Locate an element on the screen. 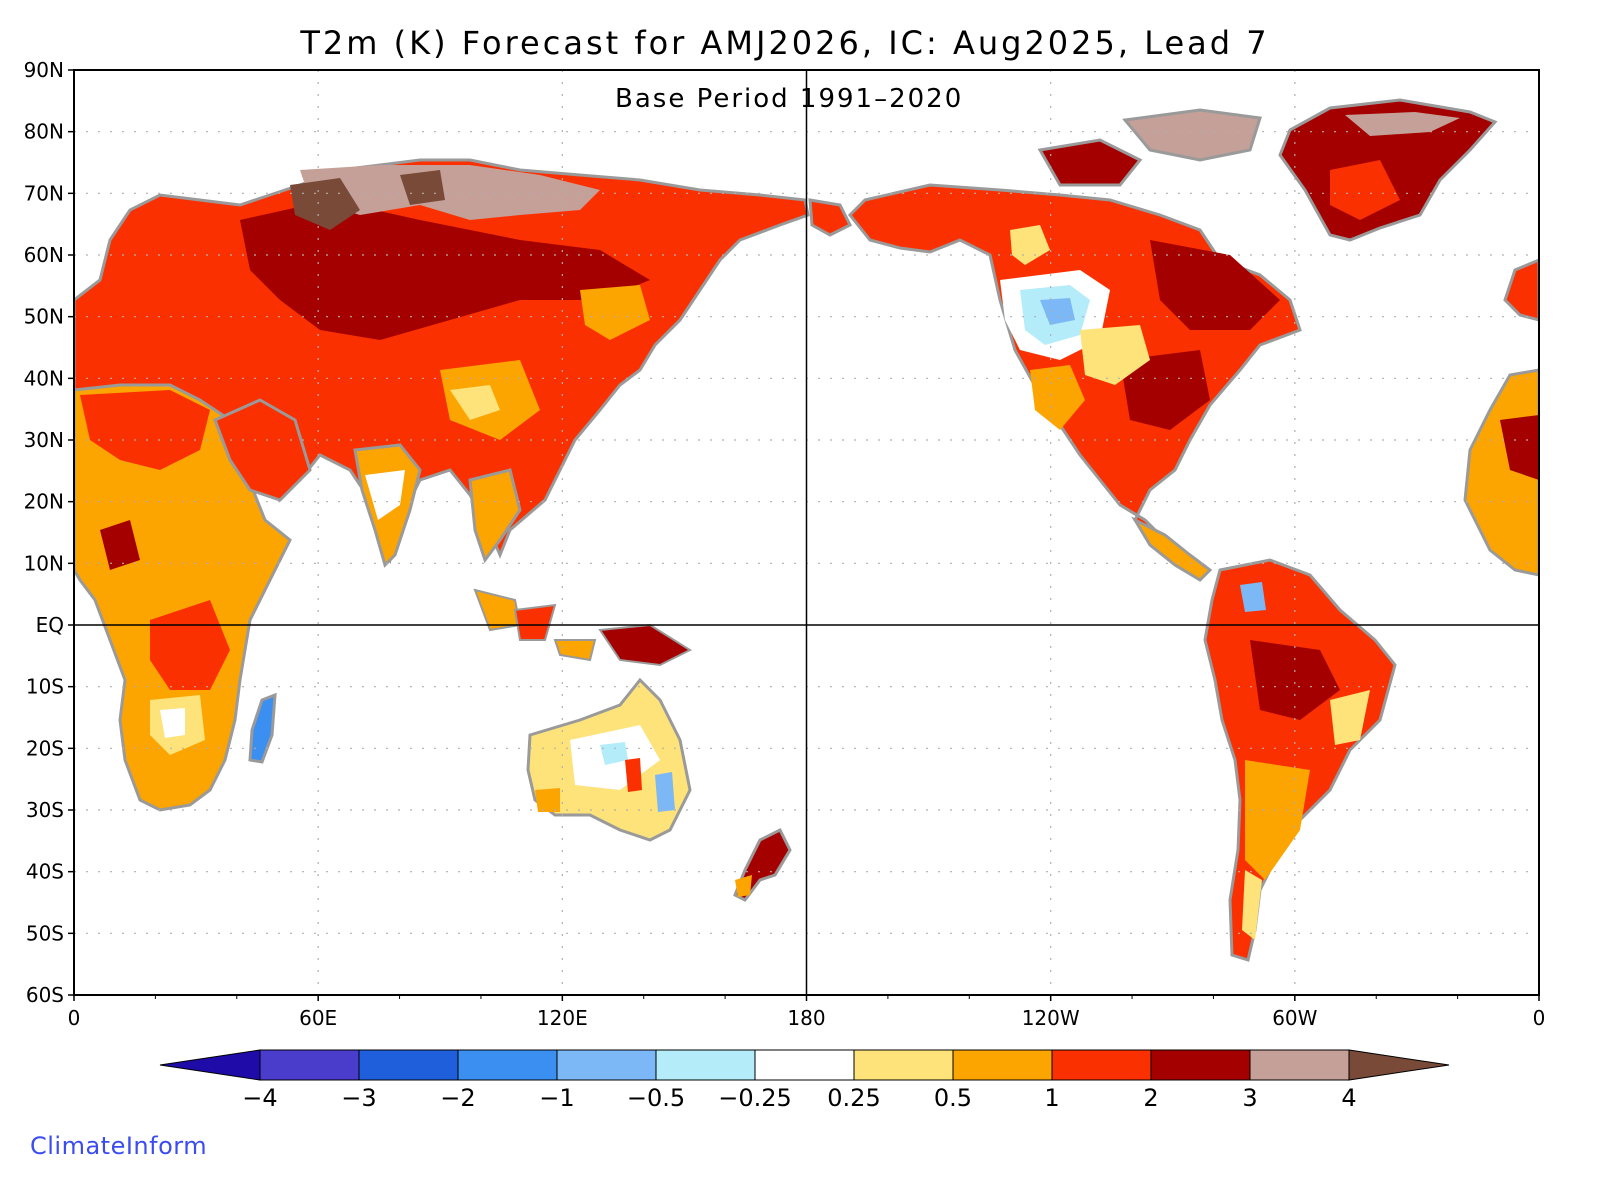 The image size is (1600, 1200). lat-label: 10N is located at coordinates (44, 563).